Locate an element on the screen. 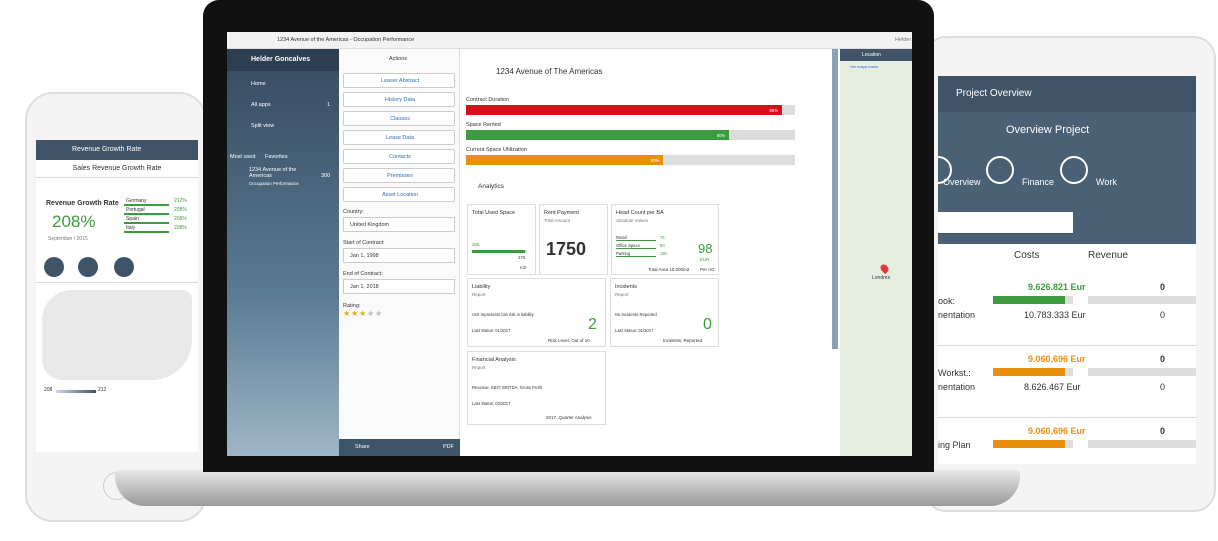 The height and width of the screenshot is (541, 1218). hc-value: 80 is located at coordinates (662, 245).